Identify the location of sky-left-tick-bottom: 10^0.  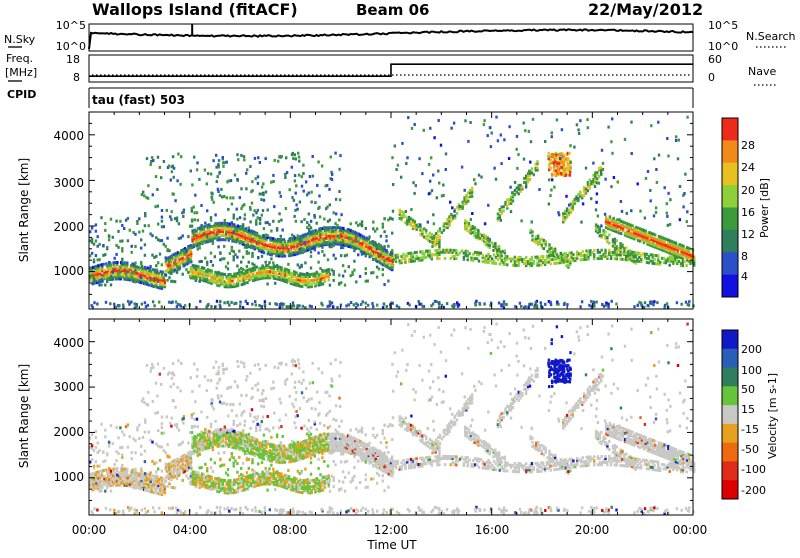
(71, 46).